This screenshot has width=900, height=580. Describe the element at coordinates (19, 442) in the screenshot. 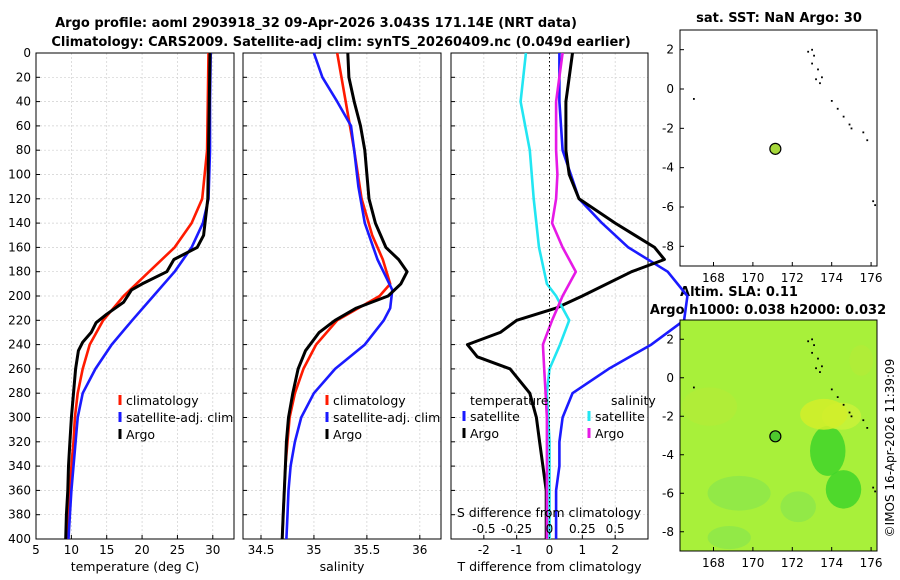

I see `ytick-label: 320` at that location.